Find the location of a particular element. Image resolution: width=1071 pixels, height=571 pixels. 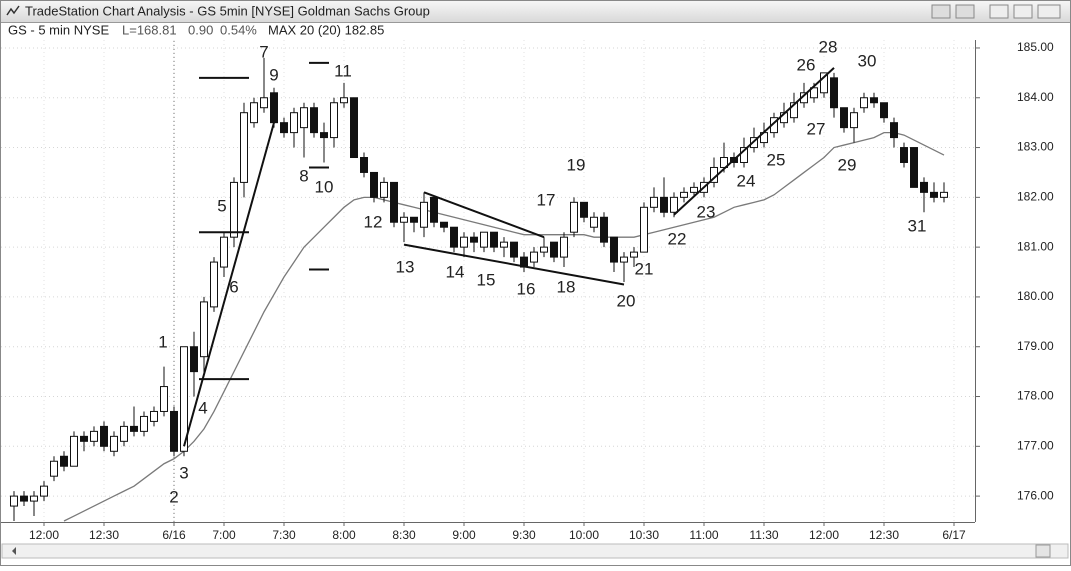

y-tick-label: 176.00 is located at coordinates (1035, 495).